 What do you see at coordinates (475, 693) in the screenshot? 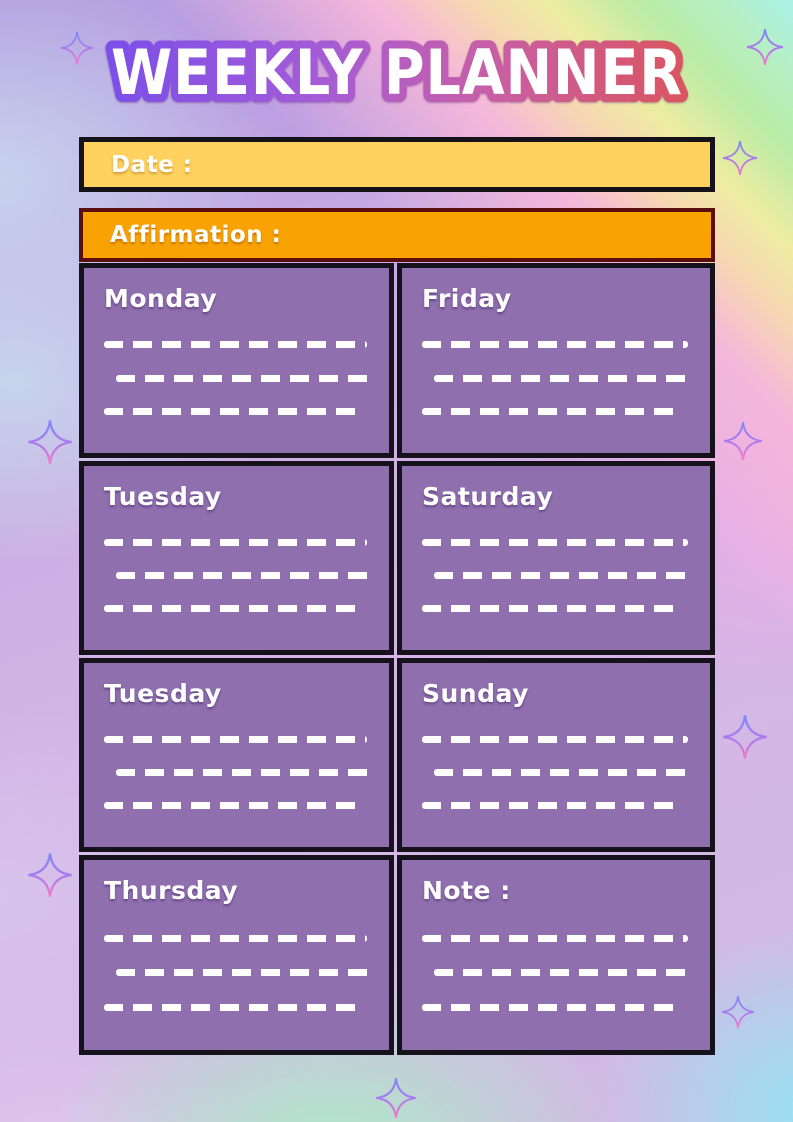
I see `day-label: Sunday` at bounding box center [475, 693].